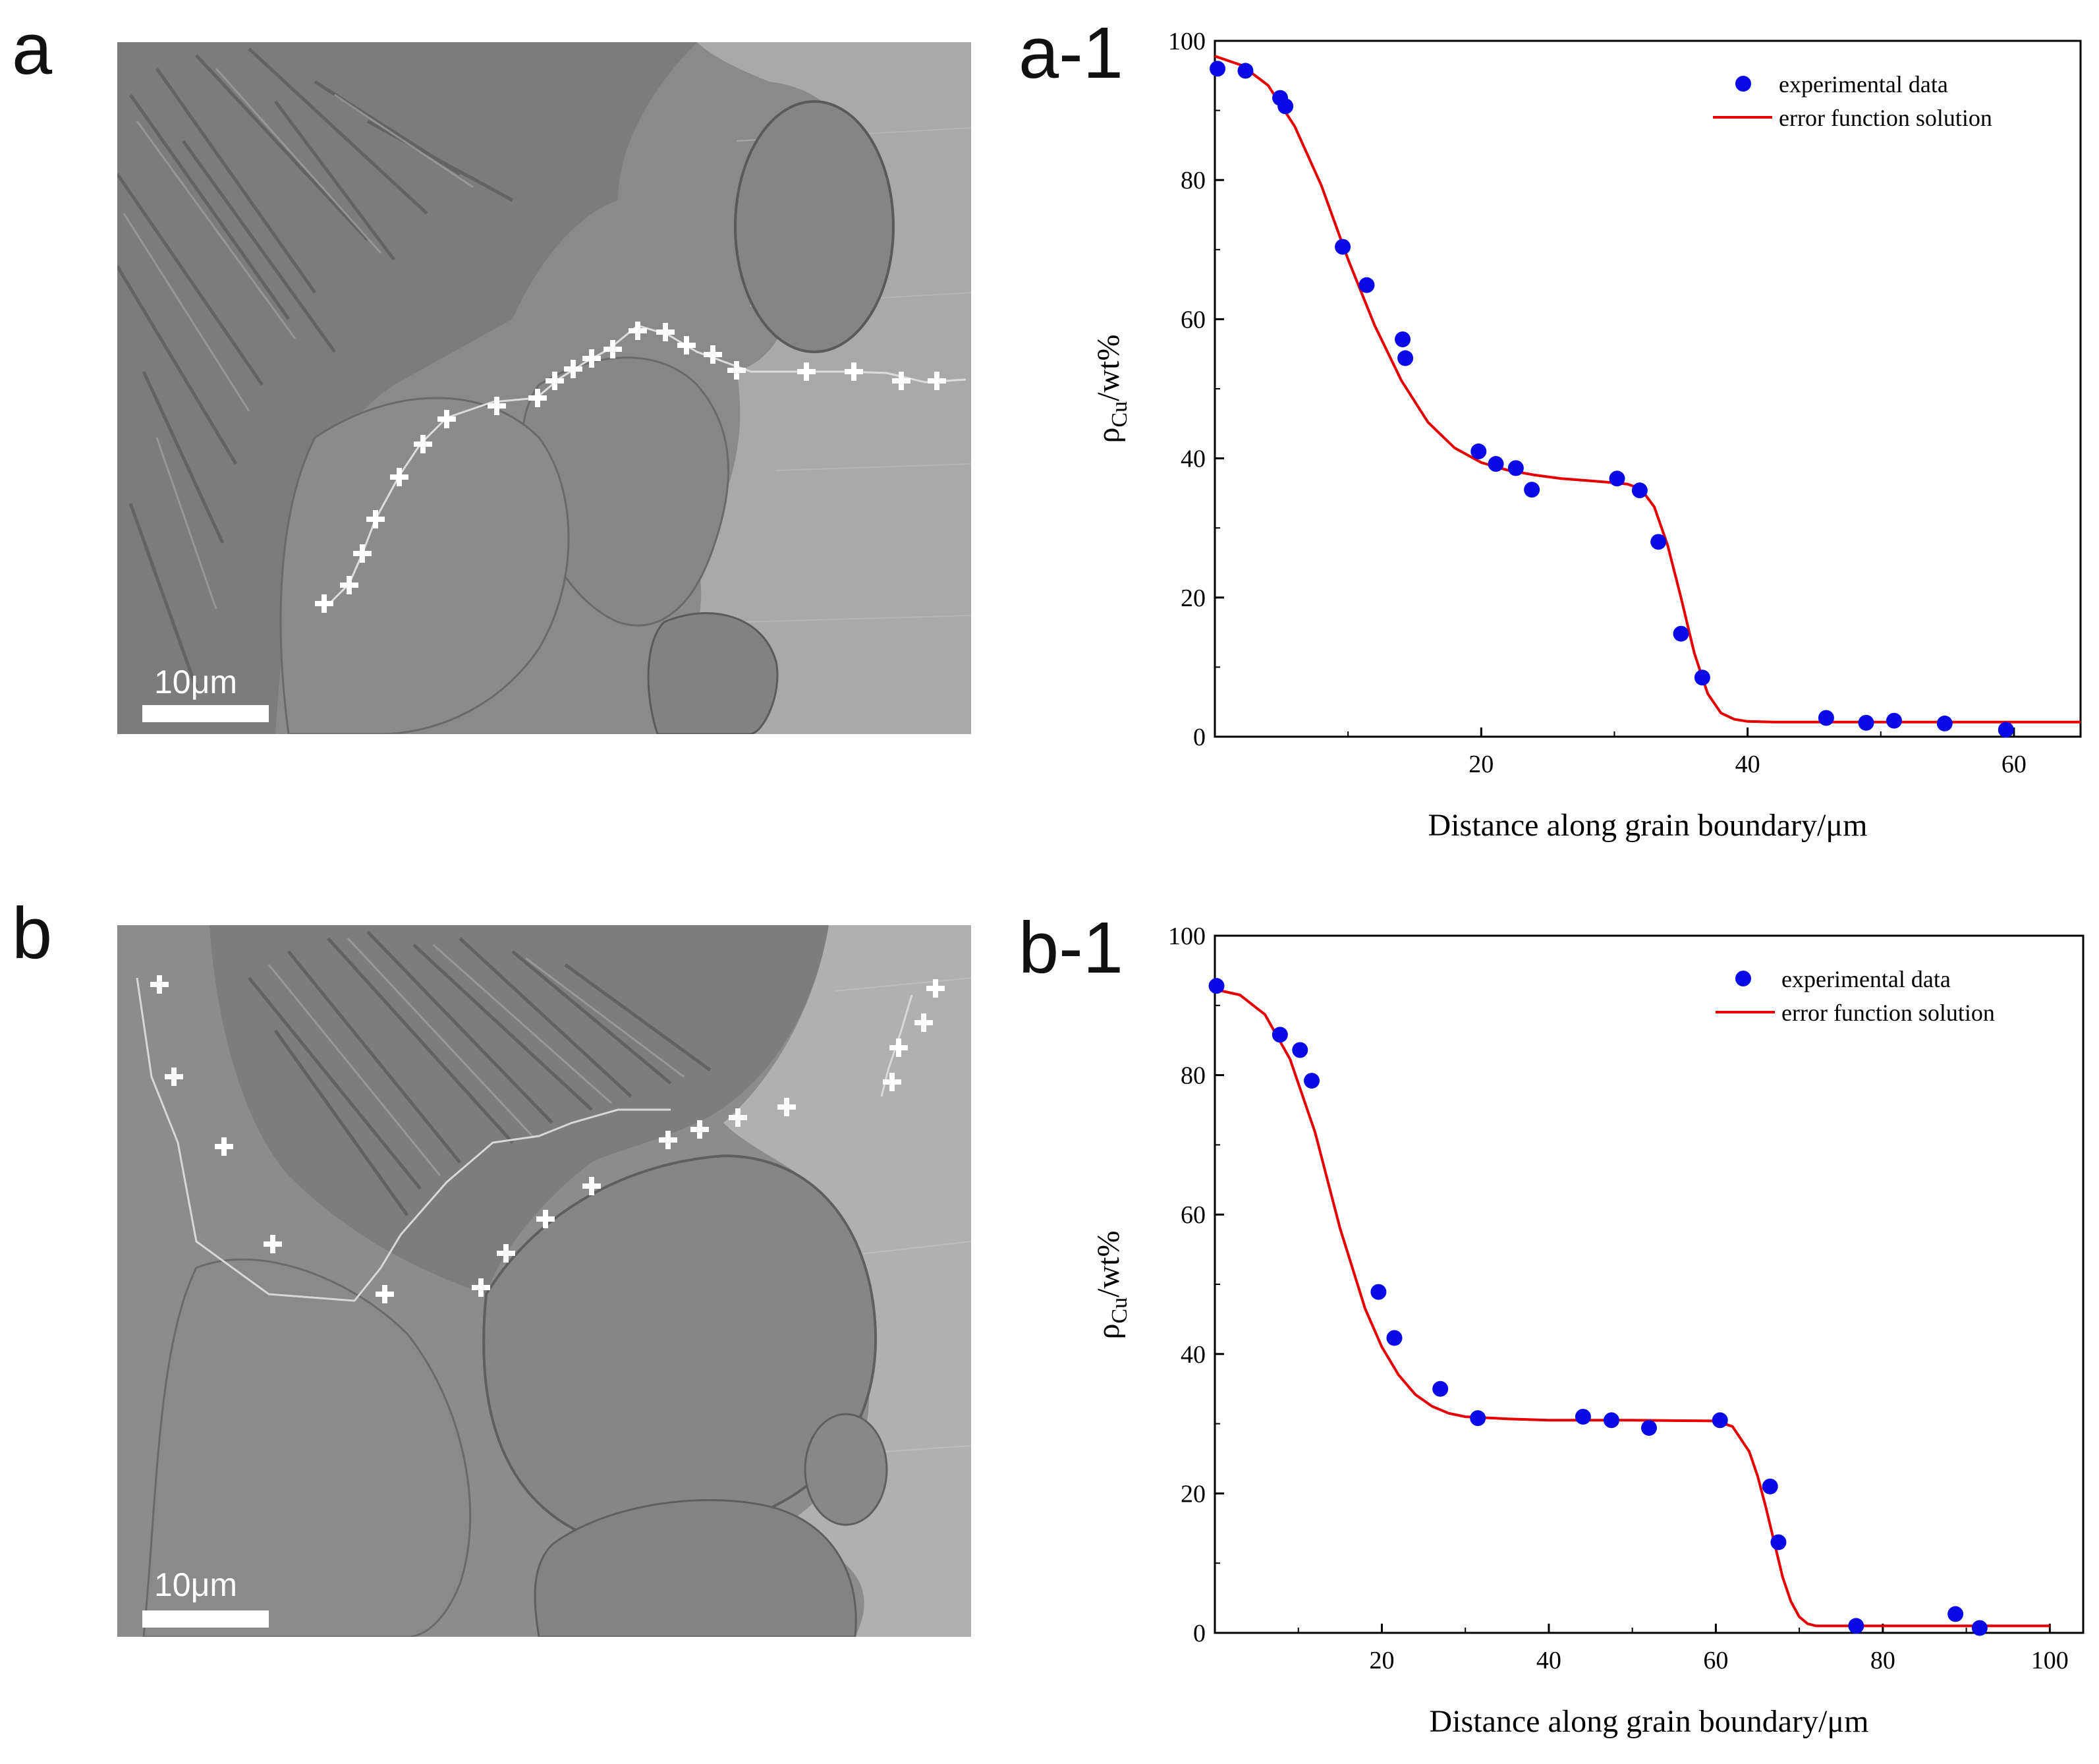 Image resolution: width=2099 pixels, height=1764 pixels. Describe the element at coordinates (32, 934) in the screenshot. I see `panel-label-b: b` at that location.